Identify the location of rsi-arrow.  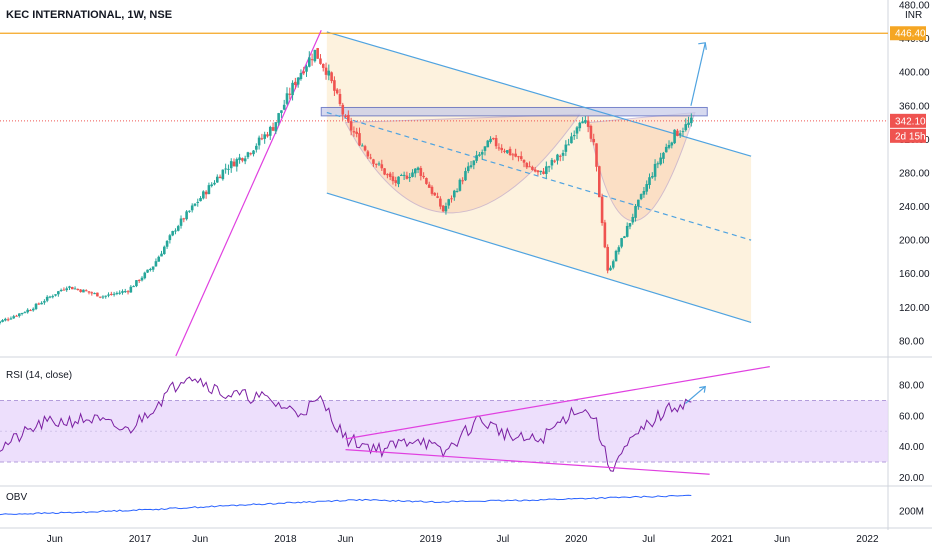
(695, 395).